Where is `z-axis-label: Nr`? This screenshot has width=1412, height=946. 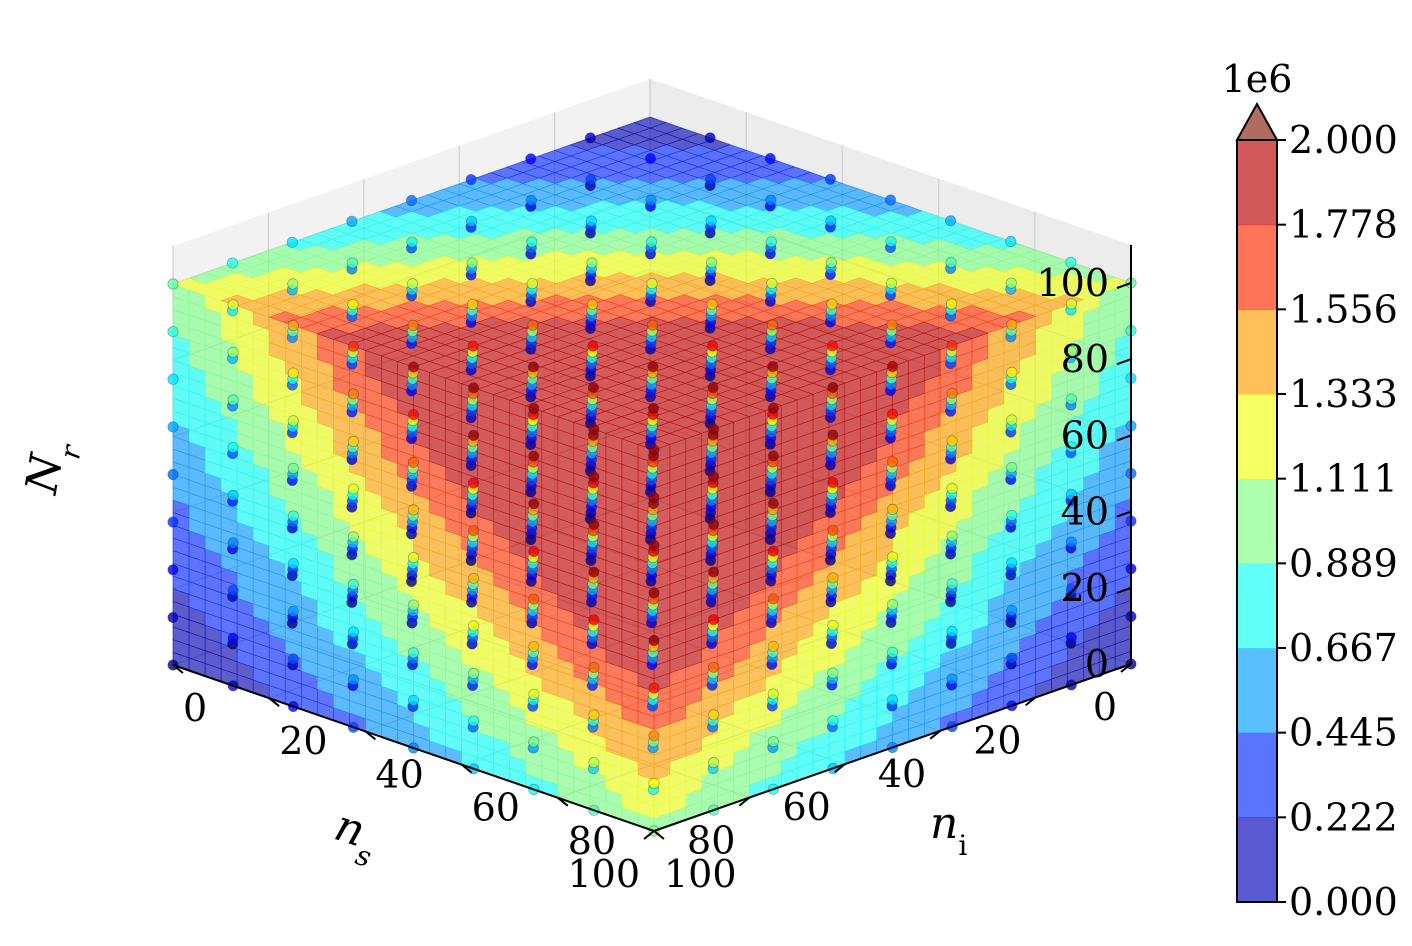
z-axis-label: Nr is located at coordinates (52, 468).